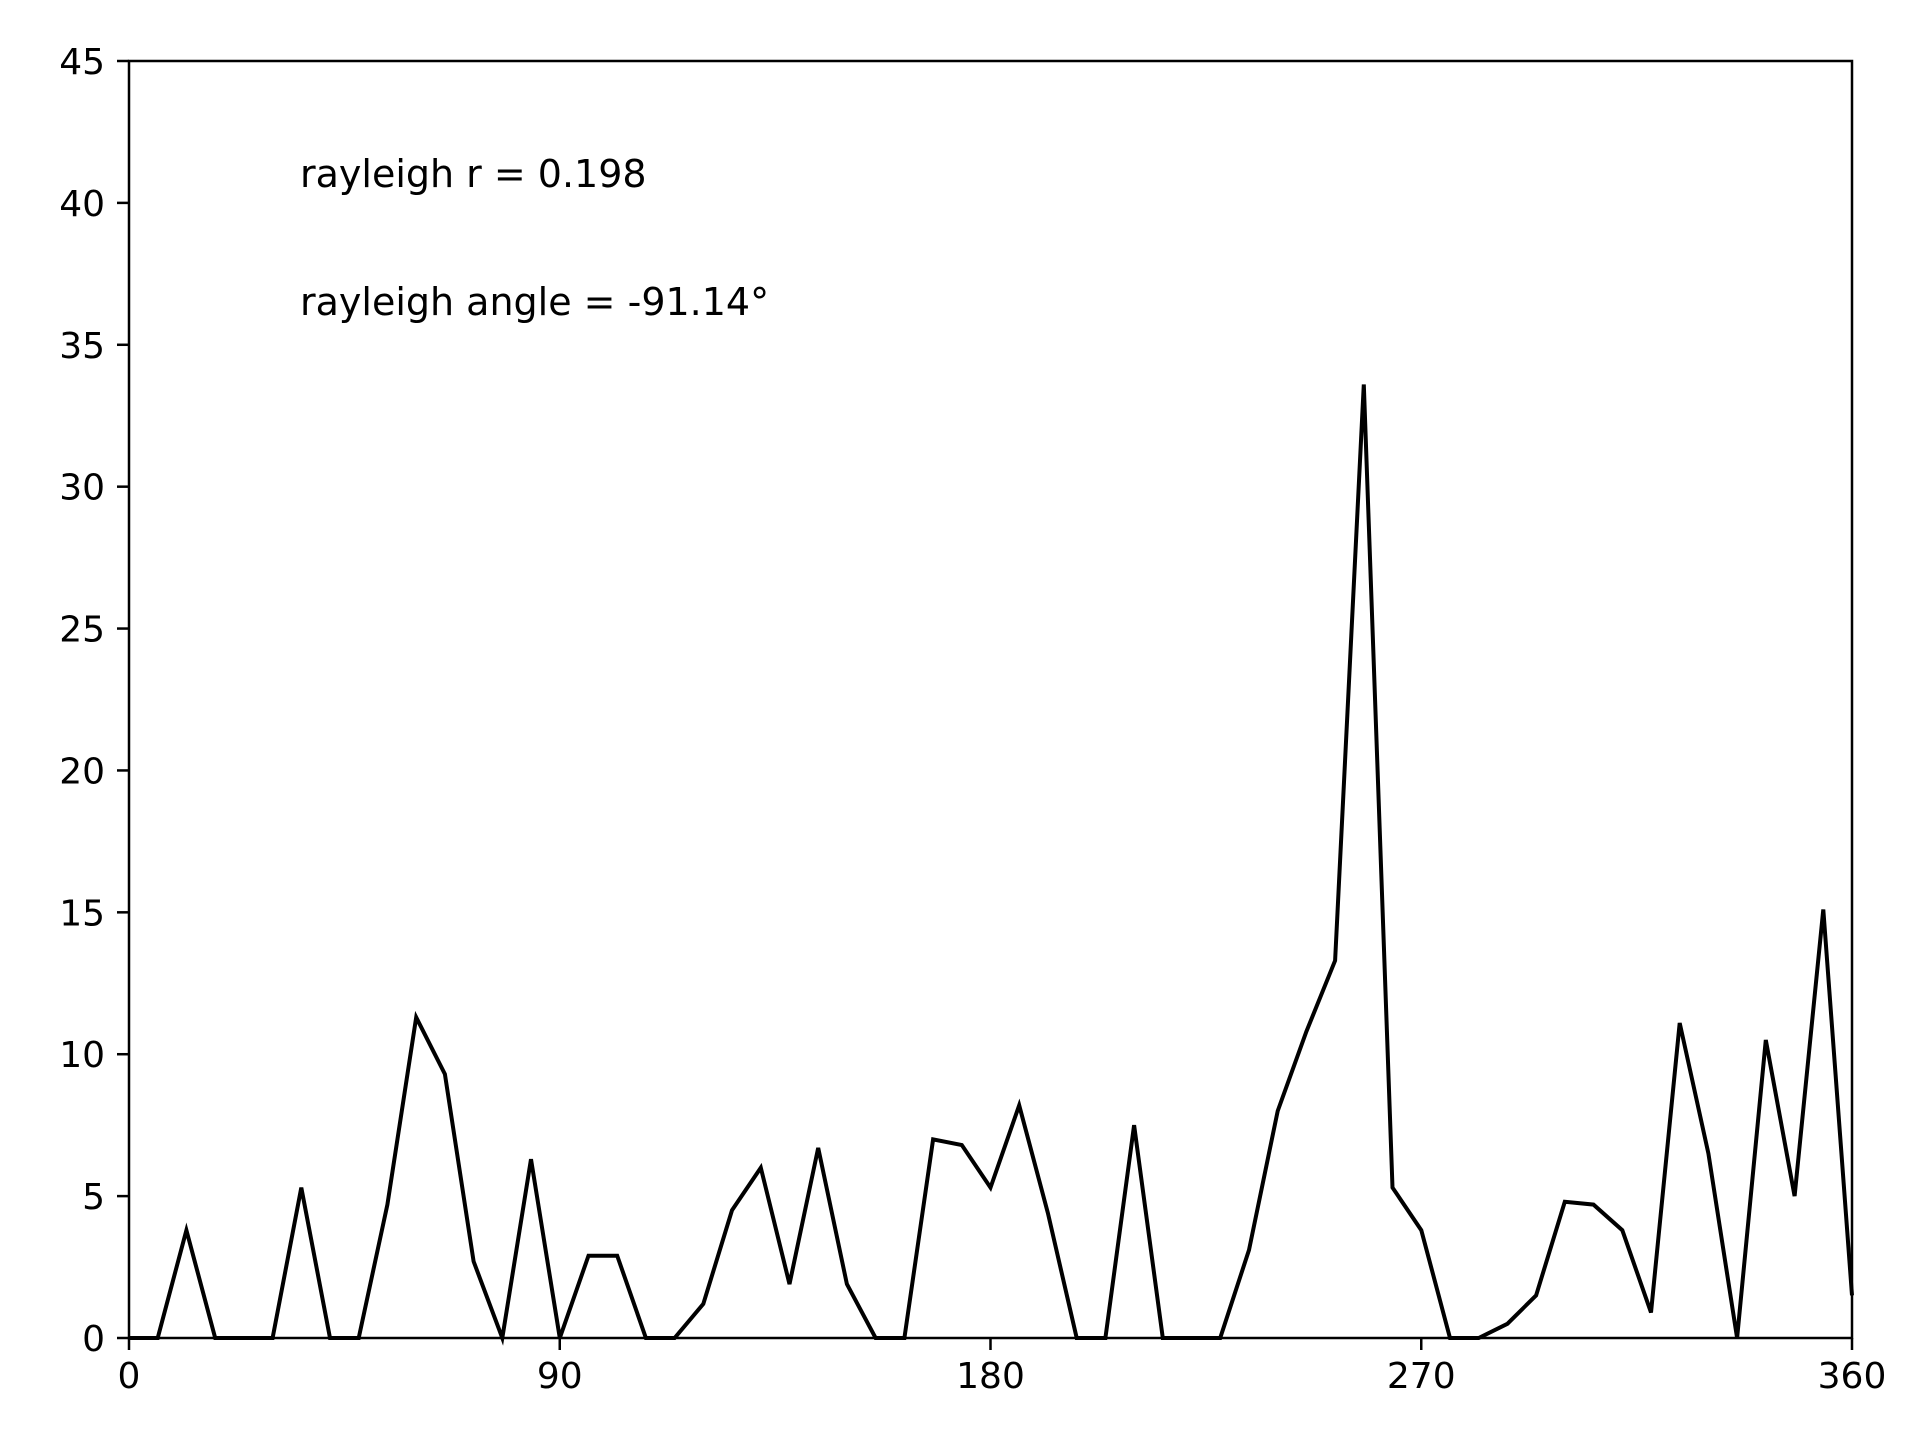  I want to click on y-tick-label: 20, so click(82, 771).